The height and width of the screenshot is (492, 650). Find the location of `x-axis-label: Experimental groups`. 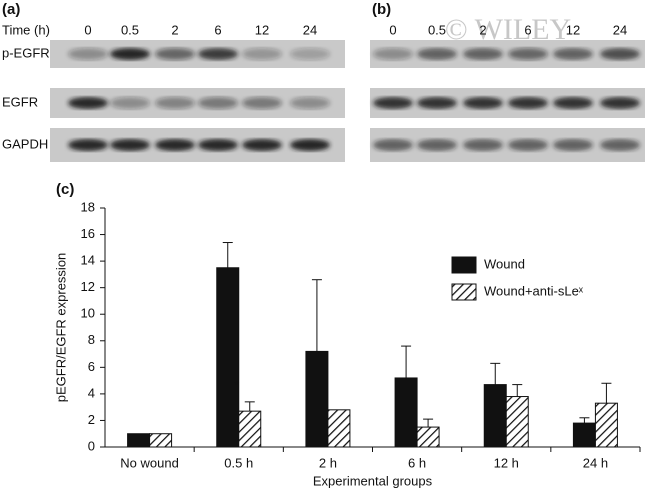

x-axis-label: Experimental groups is located at coordinates (373, 480).